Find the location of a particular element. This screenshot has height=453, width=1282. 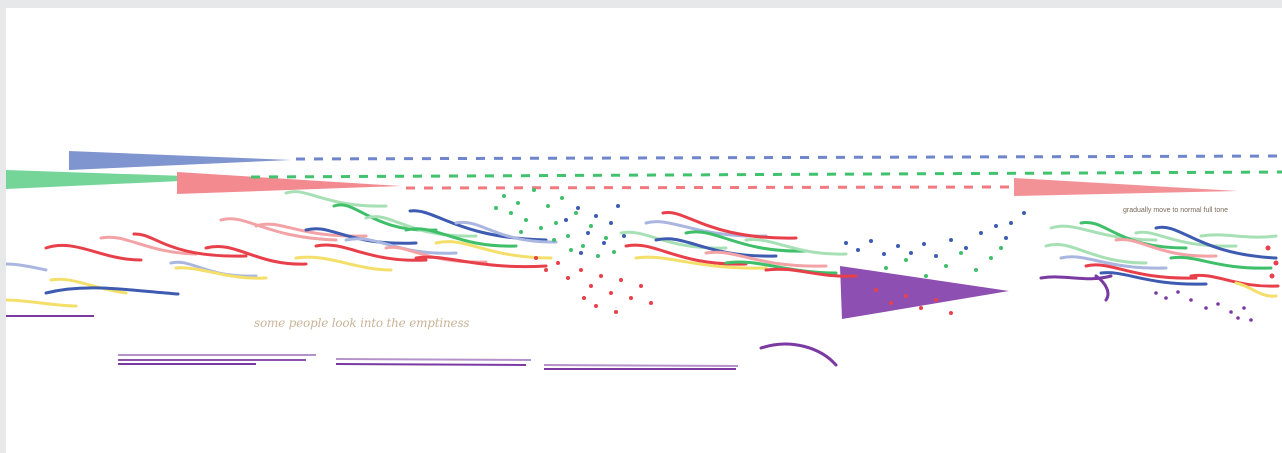

red-dashed-line is located at coordinates (711, 187).